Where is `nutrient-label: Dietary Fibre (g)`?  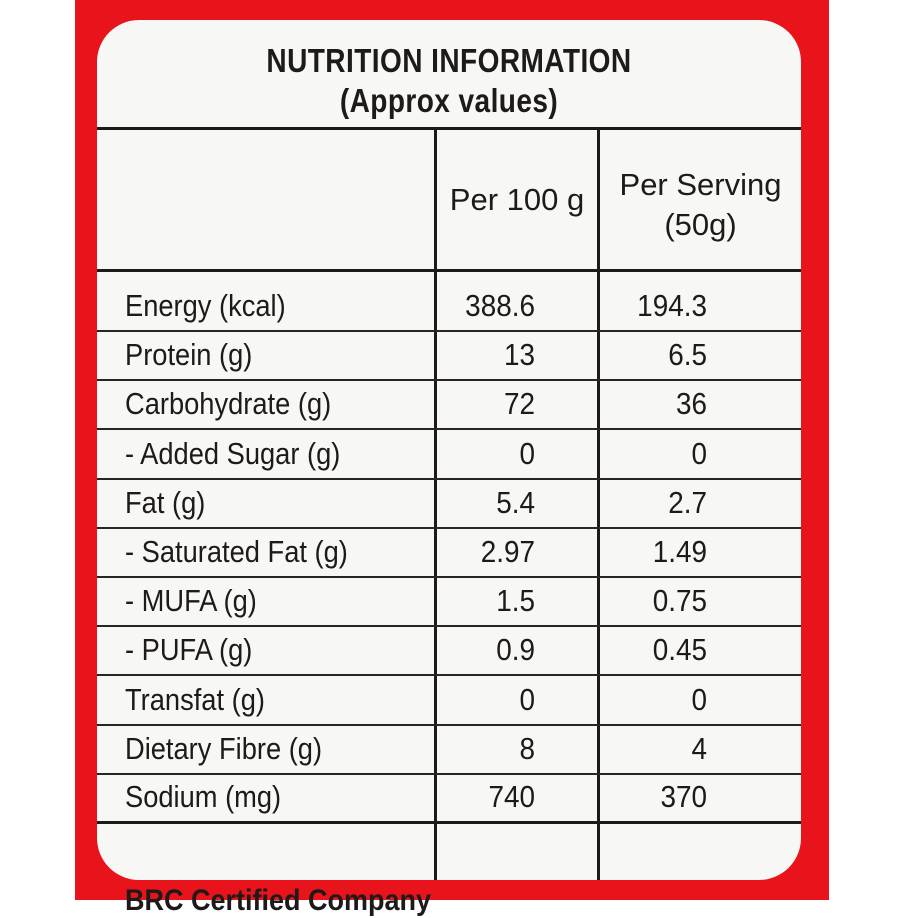
nutrient-label: Dietary Fibre (g) is located at coordinates (224, 748).